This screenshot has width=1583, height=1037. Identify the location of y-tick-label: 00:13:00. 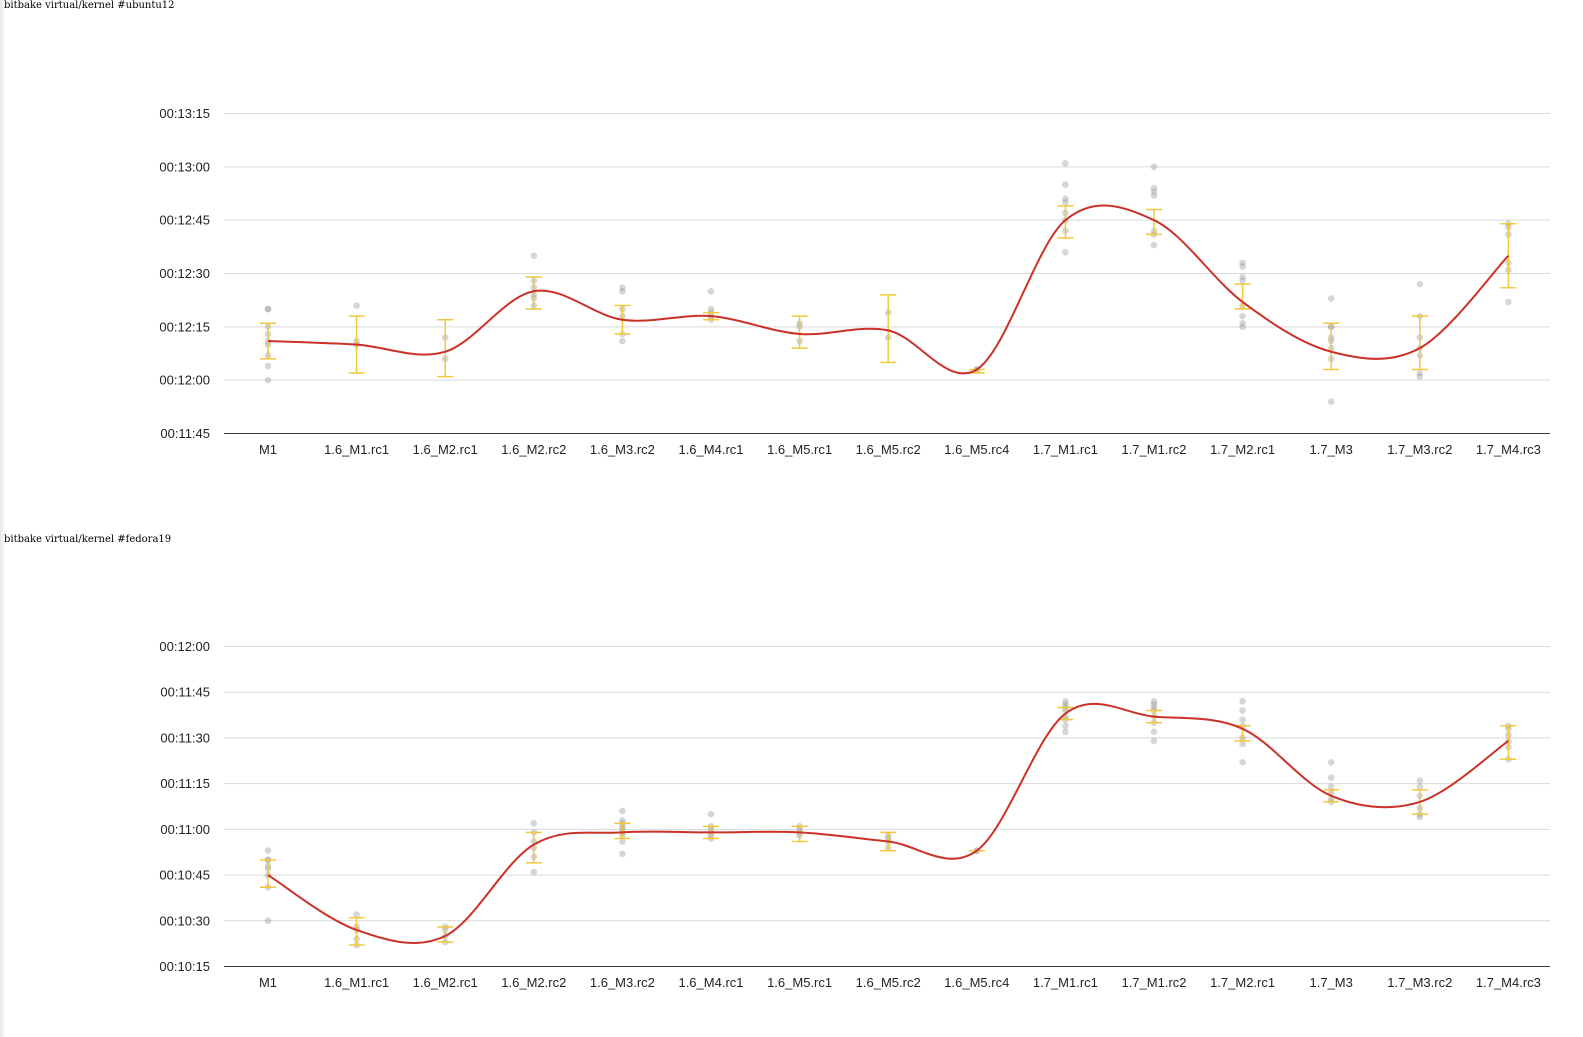
(184, 166).